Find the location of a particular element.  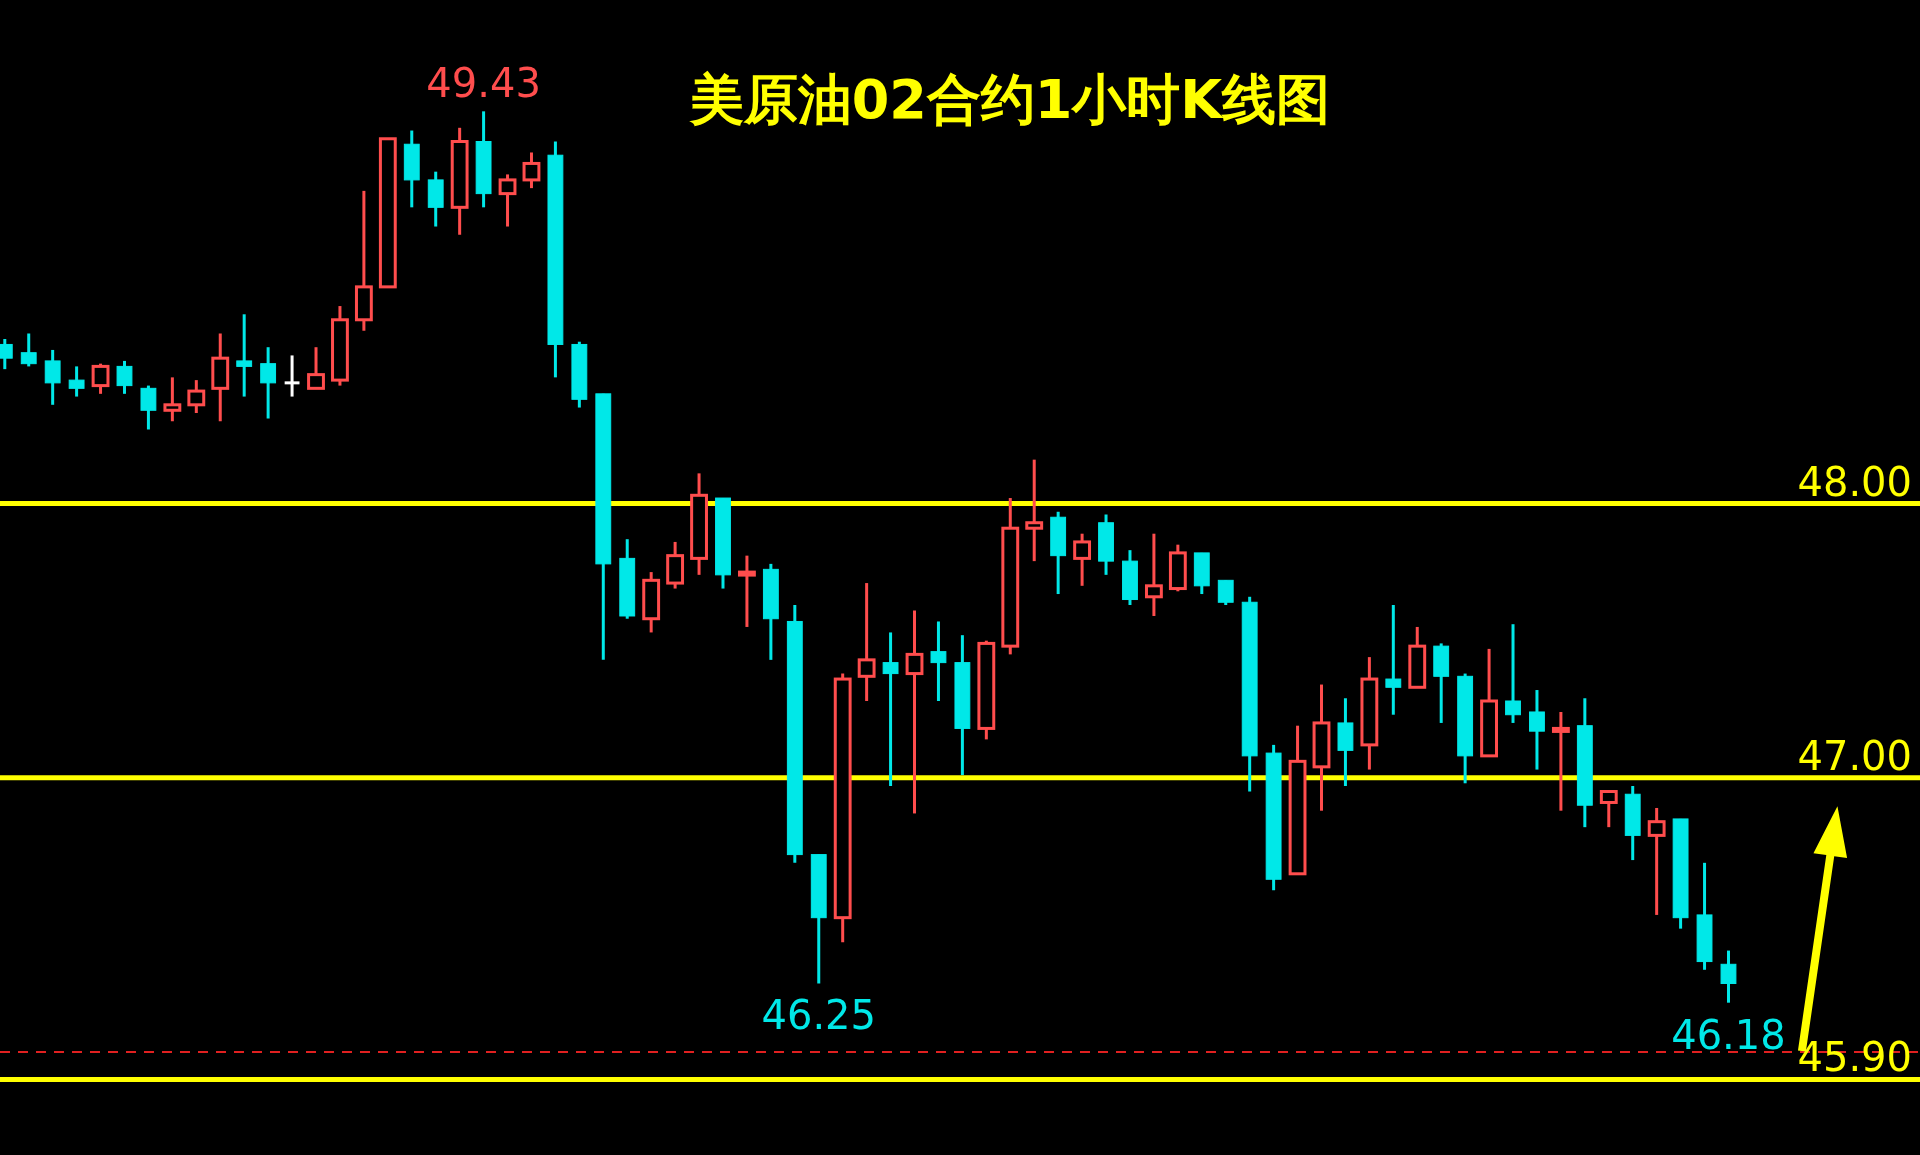

ref-line-label: 45.90 is located at coordinates (1854, 1057).